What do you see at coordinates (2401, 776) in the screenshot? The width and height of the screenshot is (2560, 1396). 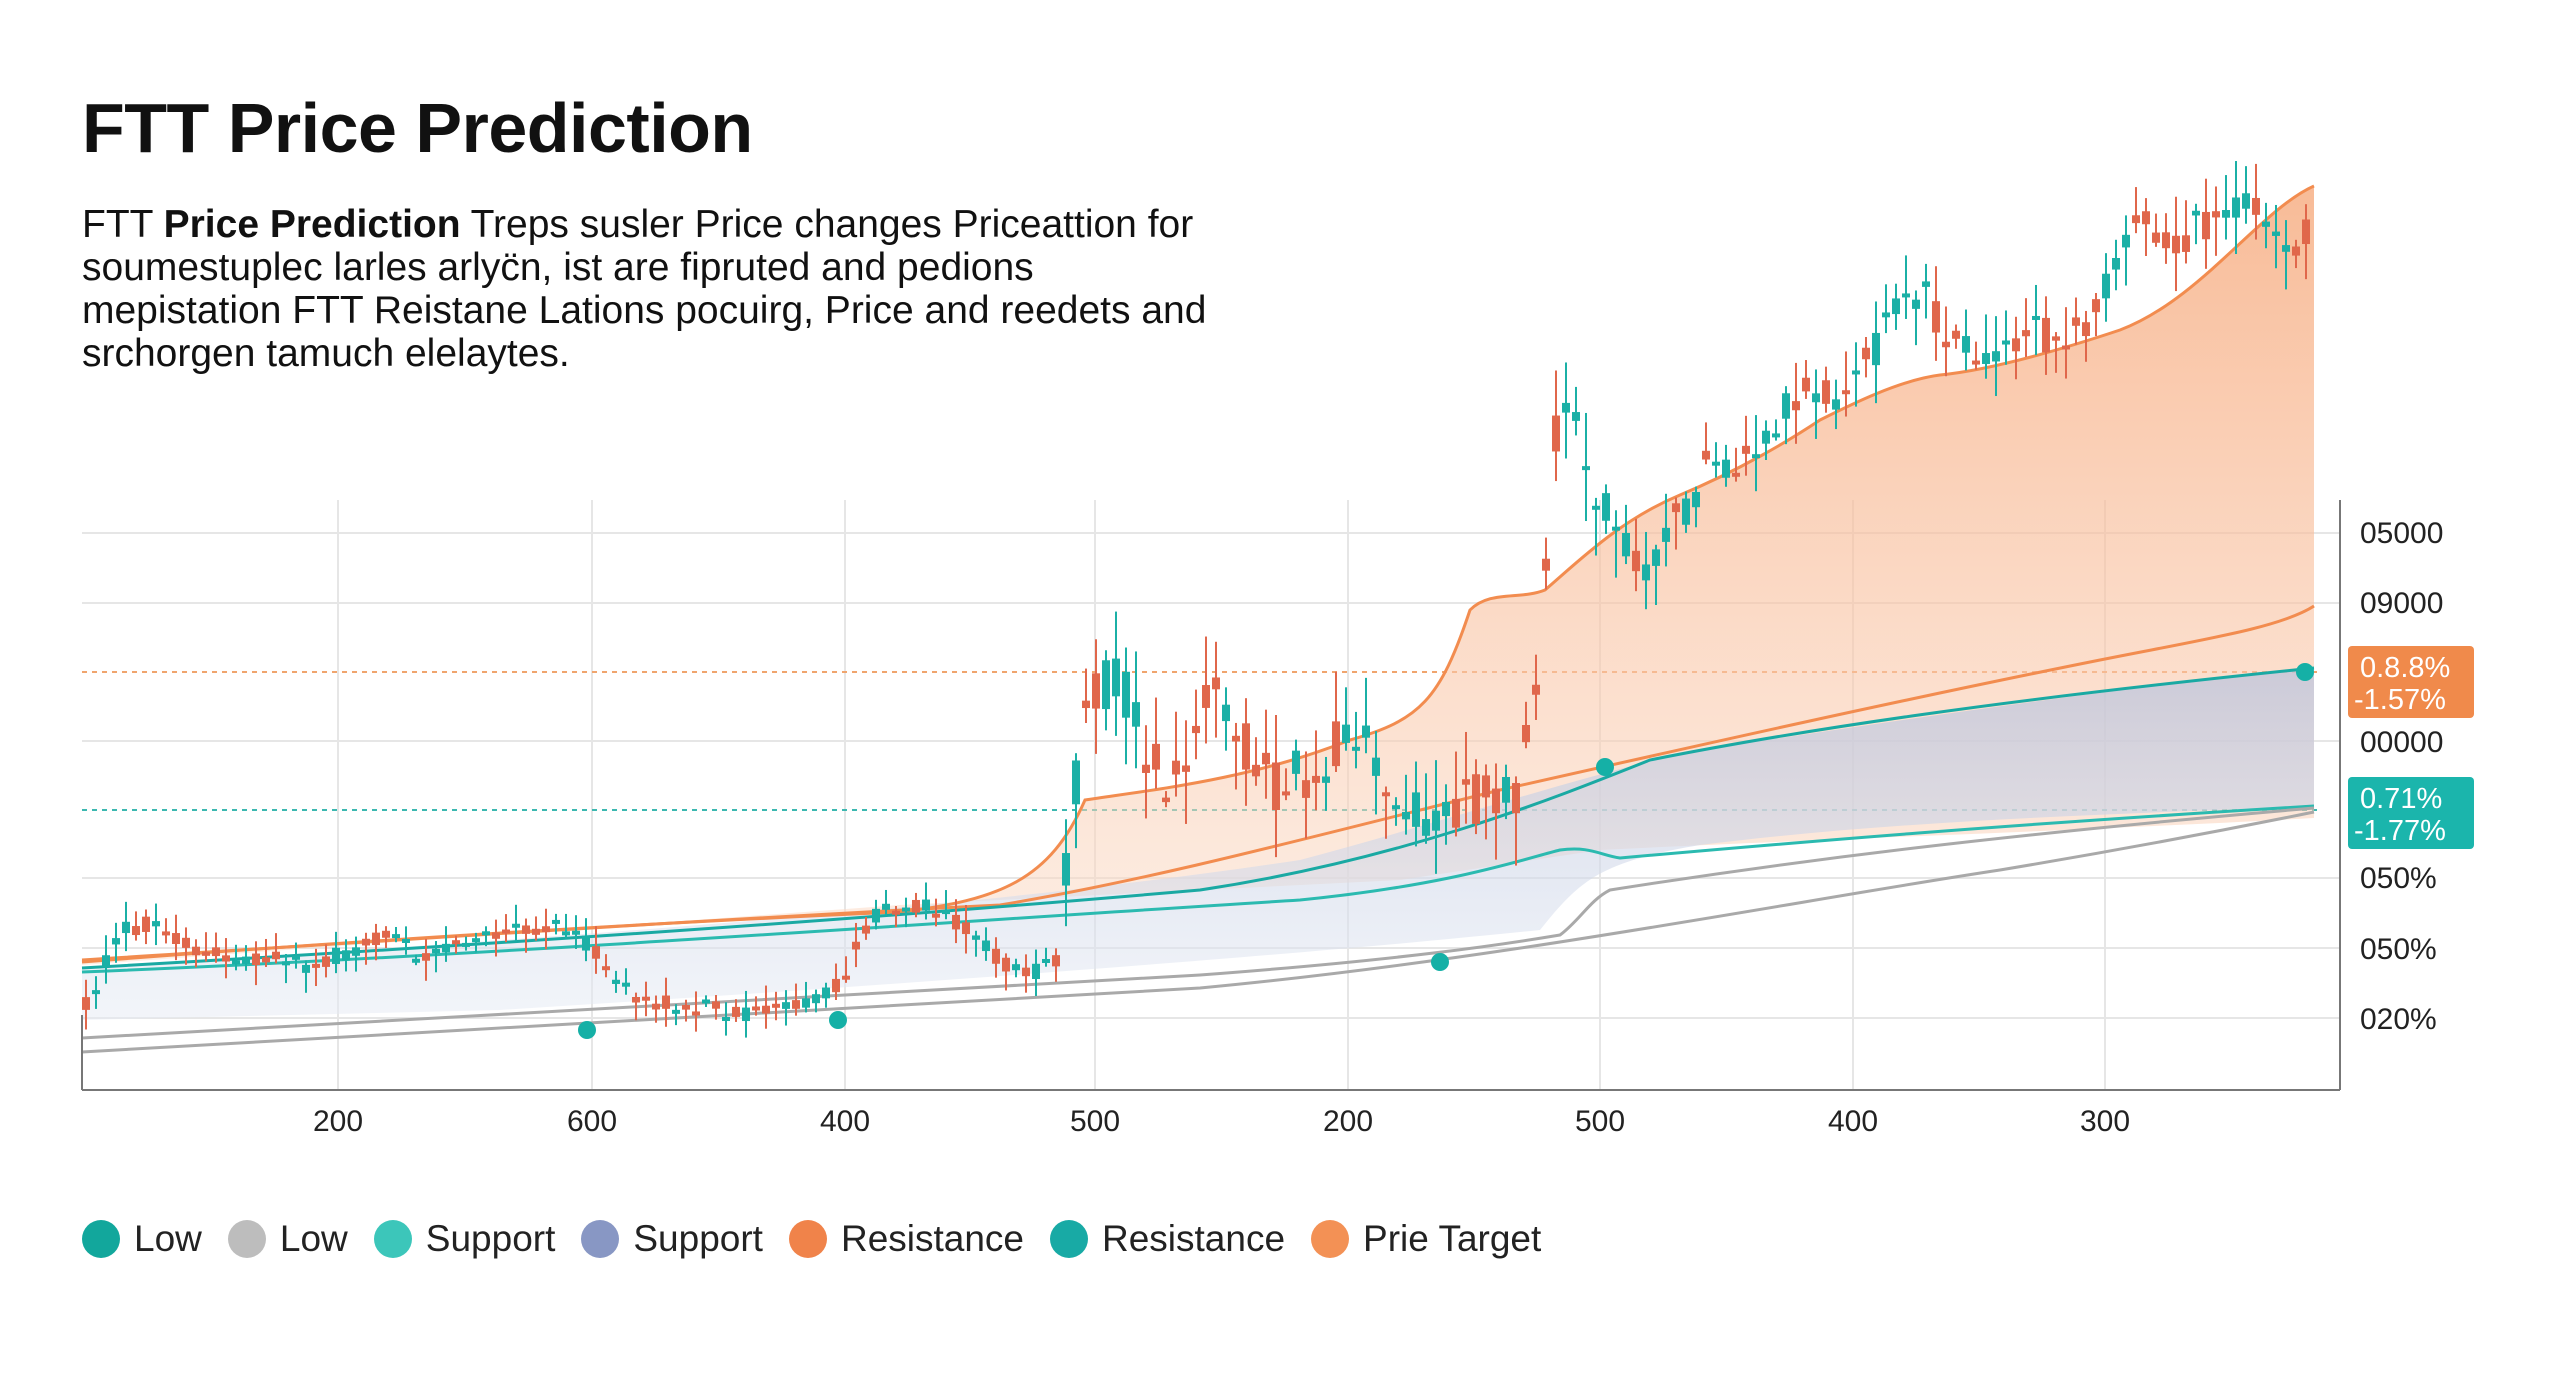 I see `y-axis-labels: 05000 09000 00000 050% 050% 020%` at bounding box center [2401, 776].